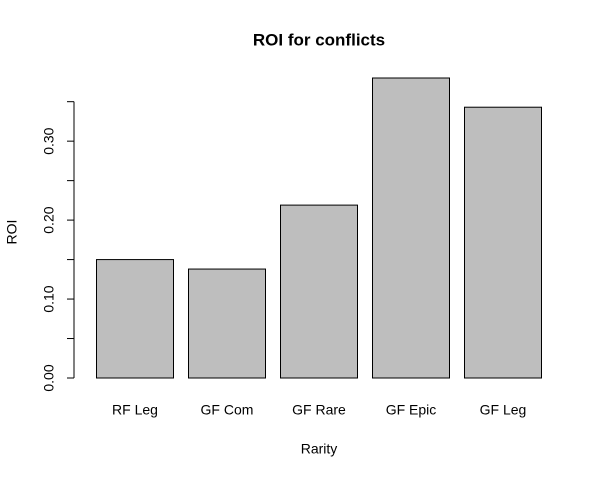  What do you see at coordinates (135, 410) in the screenshot?
I see `x-tick-label: RF Leg` at bounding box center [135, 410].